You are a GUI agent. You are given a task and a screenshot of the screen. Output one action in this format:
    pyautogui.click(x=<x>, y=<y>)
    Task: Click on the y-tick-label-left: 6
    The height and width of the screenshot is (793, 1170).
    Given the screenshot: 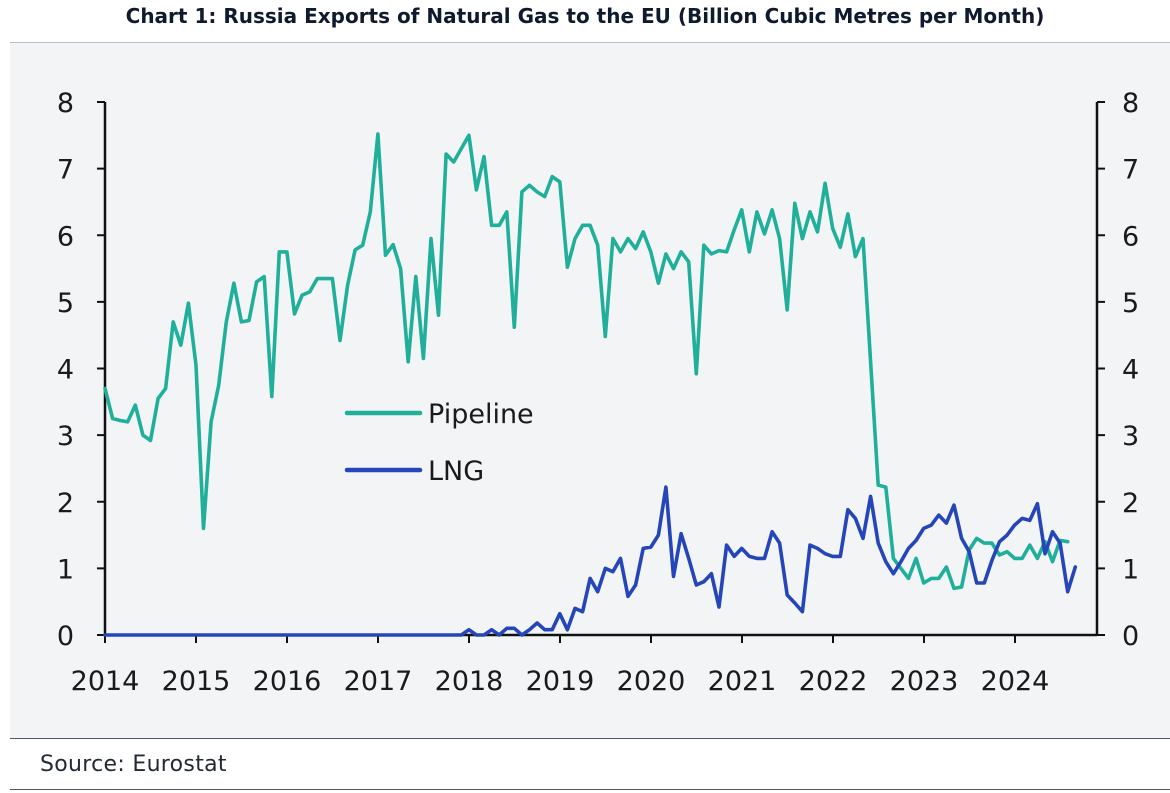 What is the action you would take?
    pyautogui.click(x=65, y=236)
    